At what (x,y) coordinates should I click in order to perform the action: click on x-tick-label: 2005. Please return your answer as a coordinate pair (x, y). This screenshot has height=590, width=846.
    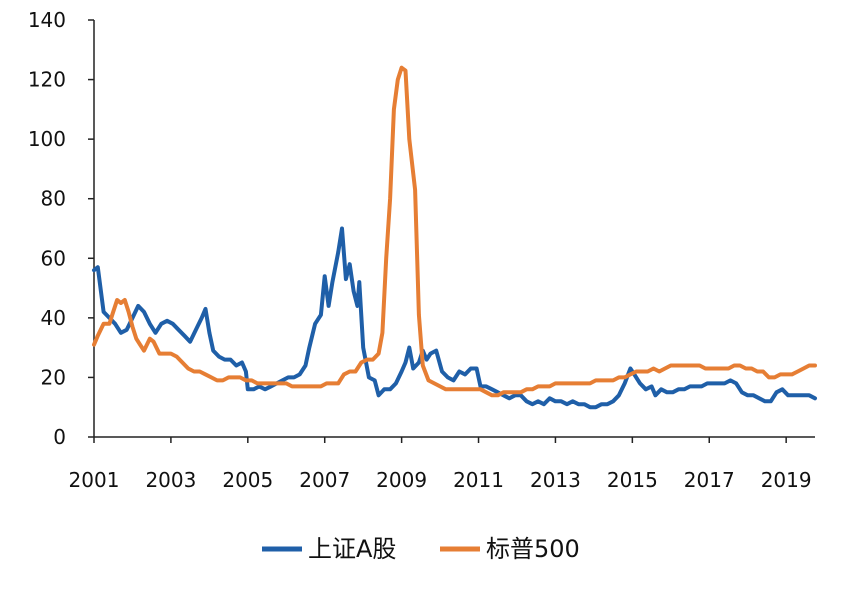
    Looking at the image, I should click on (247, 480).